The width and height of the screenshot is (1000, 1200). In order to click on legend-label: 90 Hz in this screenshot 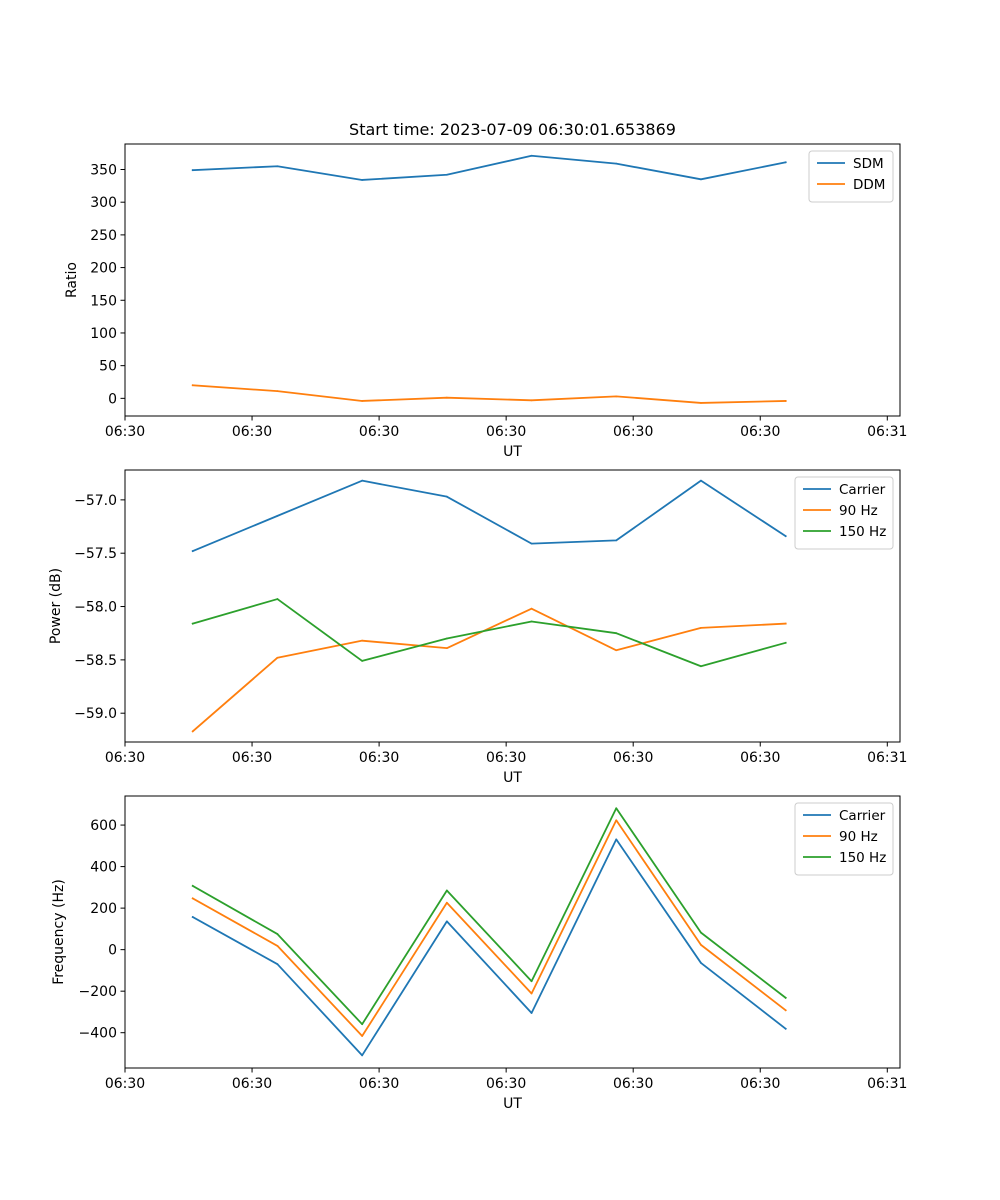, I will do `click(858, 511)`.